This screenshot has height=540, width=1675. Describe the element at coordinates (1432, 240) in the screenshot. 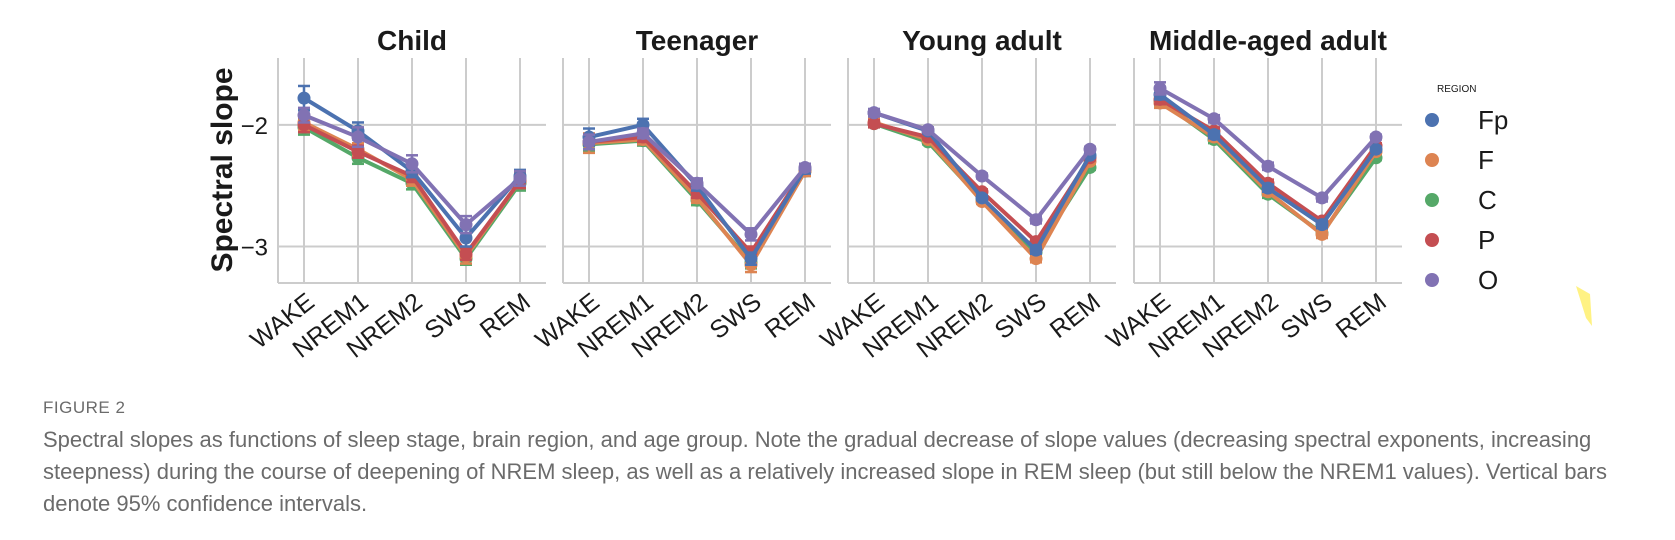

I see `legend-marker-p` at that location.